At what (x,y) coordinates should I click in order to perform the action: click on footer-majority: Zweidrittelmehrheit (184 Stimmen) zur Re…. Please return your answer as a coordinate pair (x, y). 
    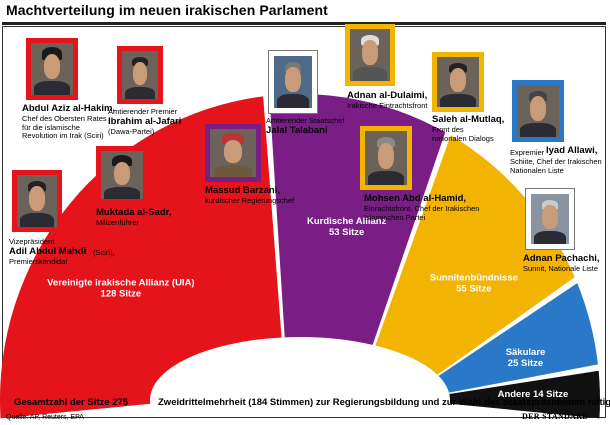
    Looking at the image, I should click on (384, 402).